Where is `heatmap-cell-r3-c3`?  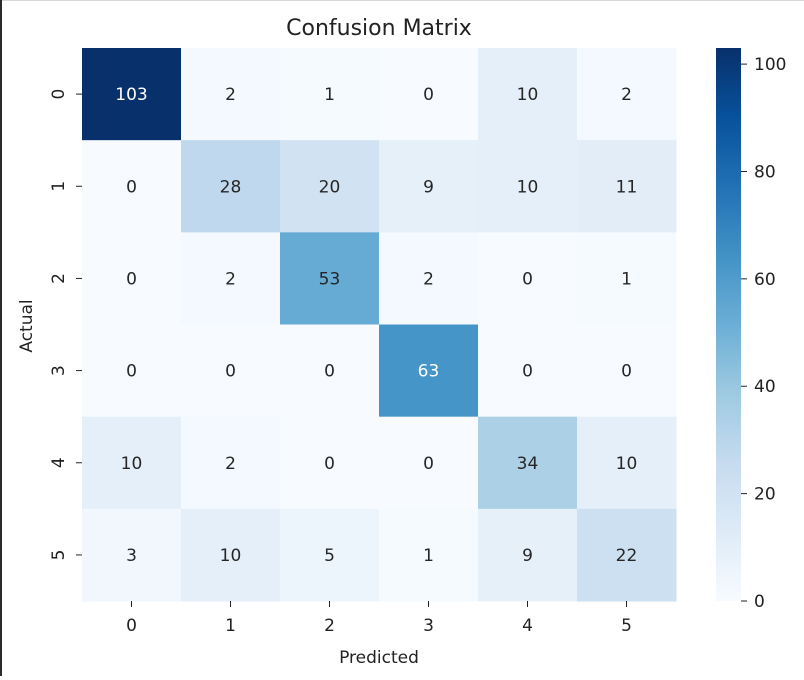 heatmap-cell-r3-c3 is located at coordinates (429, 371).